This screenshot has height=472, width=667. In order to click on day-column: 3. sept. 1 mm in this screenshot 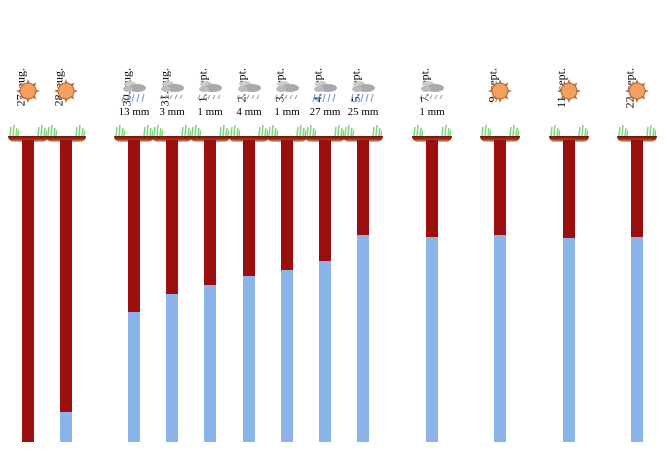, I will do `click(287, 236)`.